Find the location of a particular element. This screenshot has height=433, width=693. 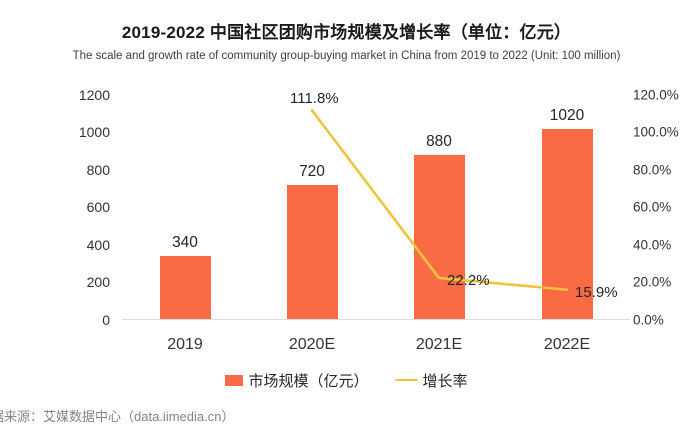

bar-2020E is located at coordinates (312, 251).